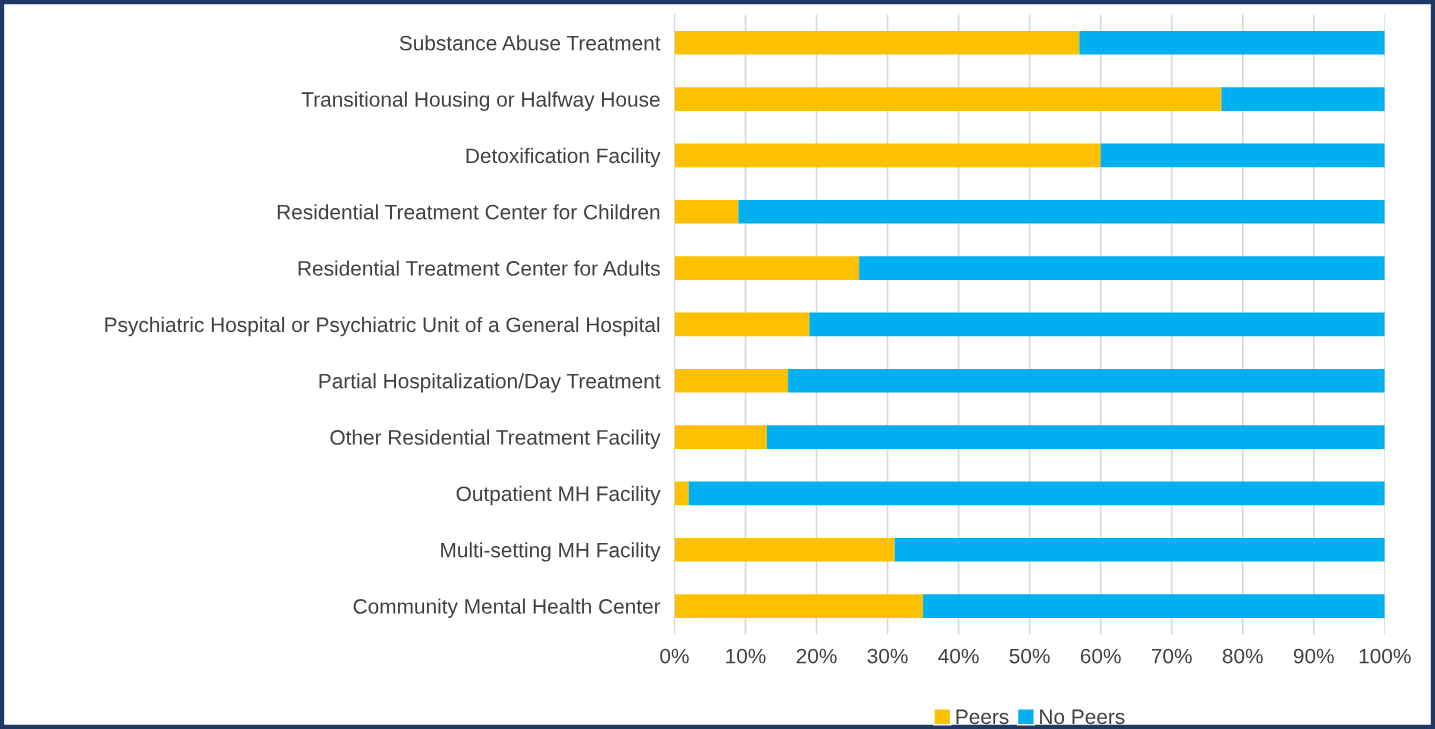  What do you see at coordinates (887, 656) in the screenshot?
I see `x-tick-label: 30%` at bounding box center [887, 656].